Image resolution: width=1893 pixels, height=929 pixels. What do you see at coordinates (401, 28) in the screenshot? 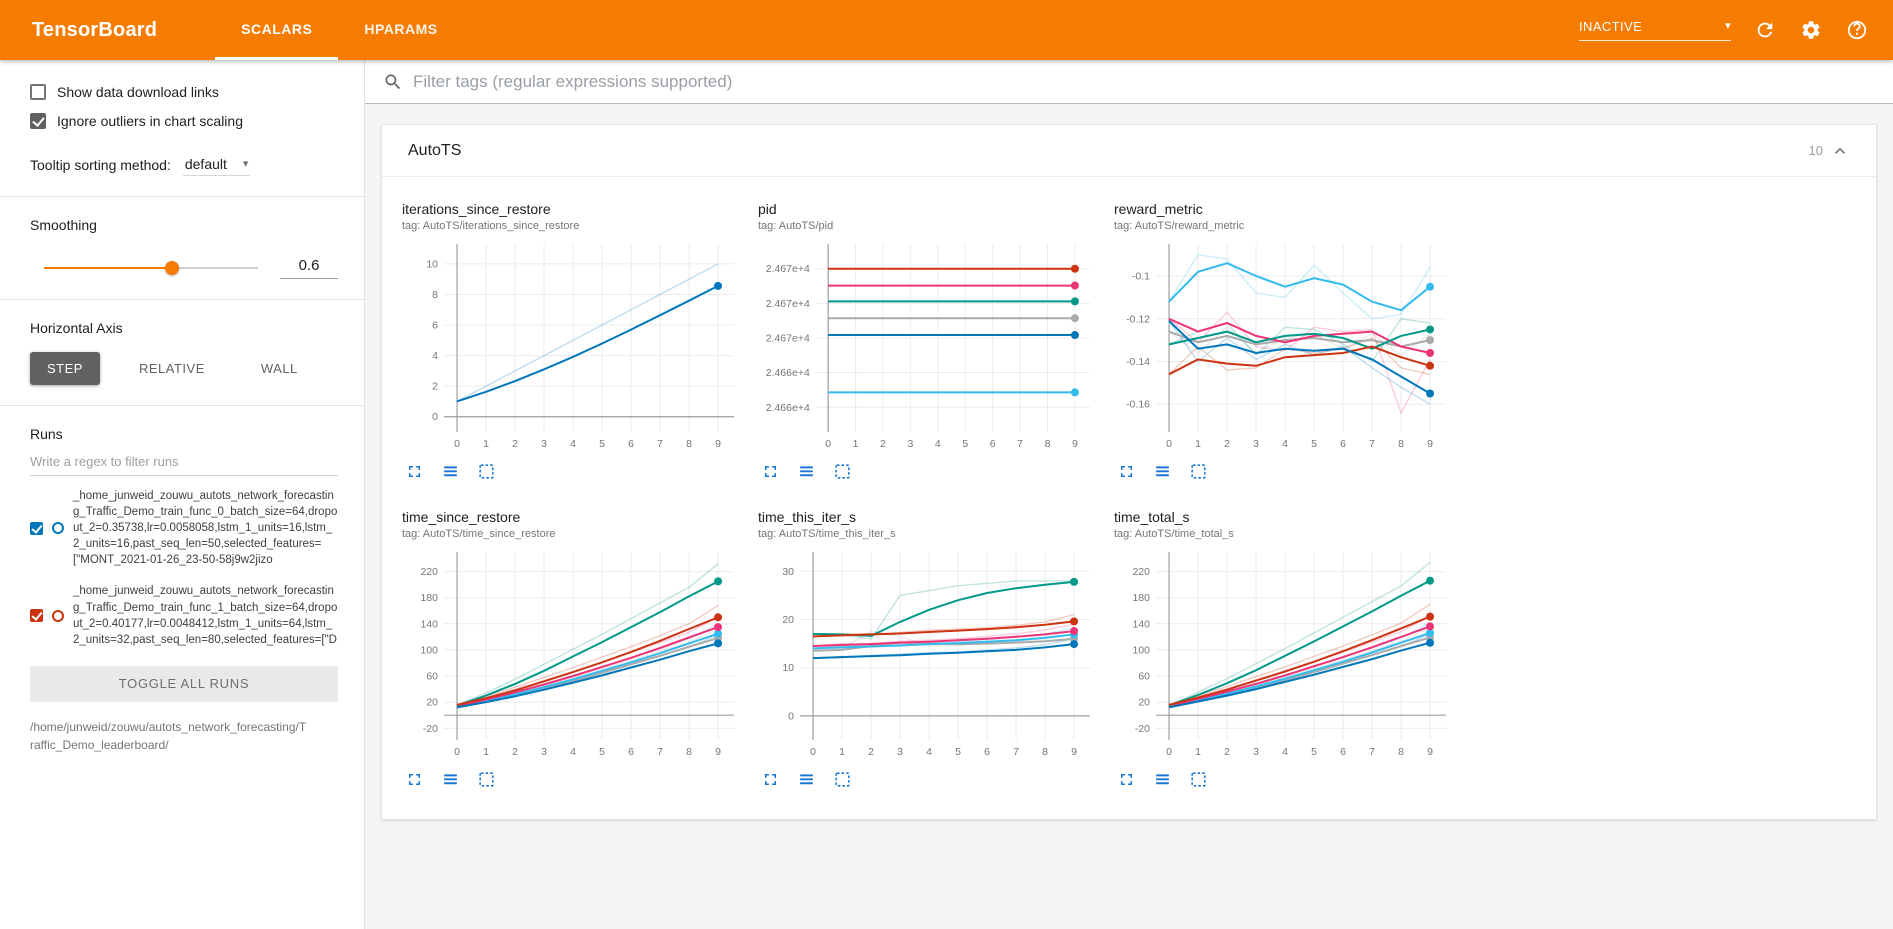
I see `tab-hparams: HPARAMS` at bounding box center [401, 28].